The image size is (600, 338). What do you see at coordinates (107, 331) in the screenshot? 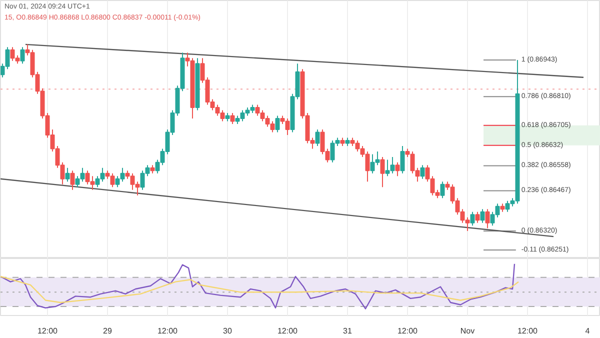
I see `x-tick-label: 29` at bounding box center [107, 331].